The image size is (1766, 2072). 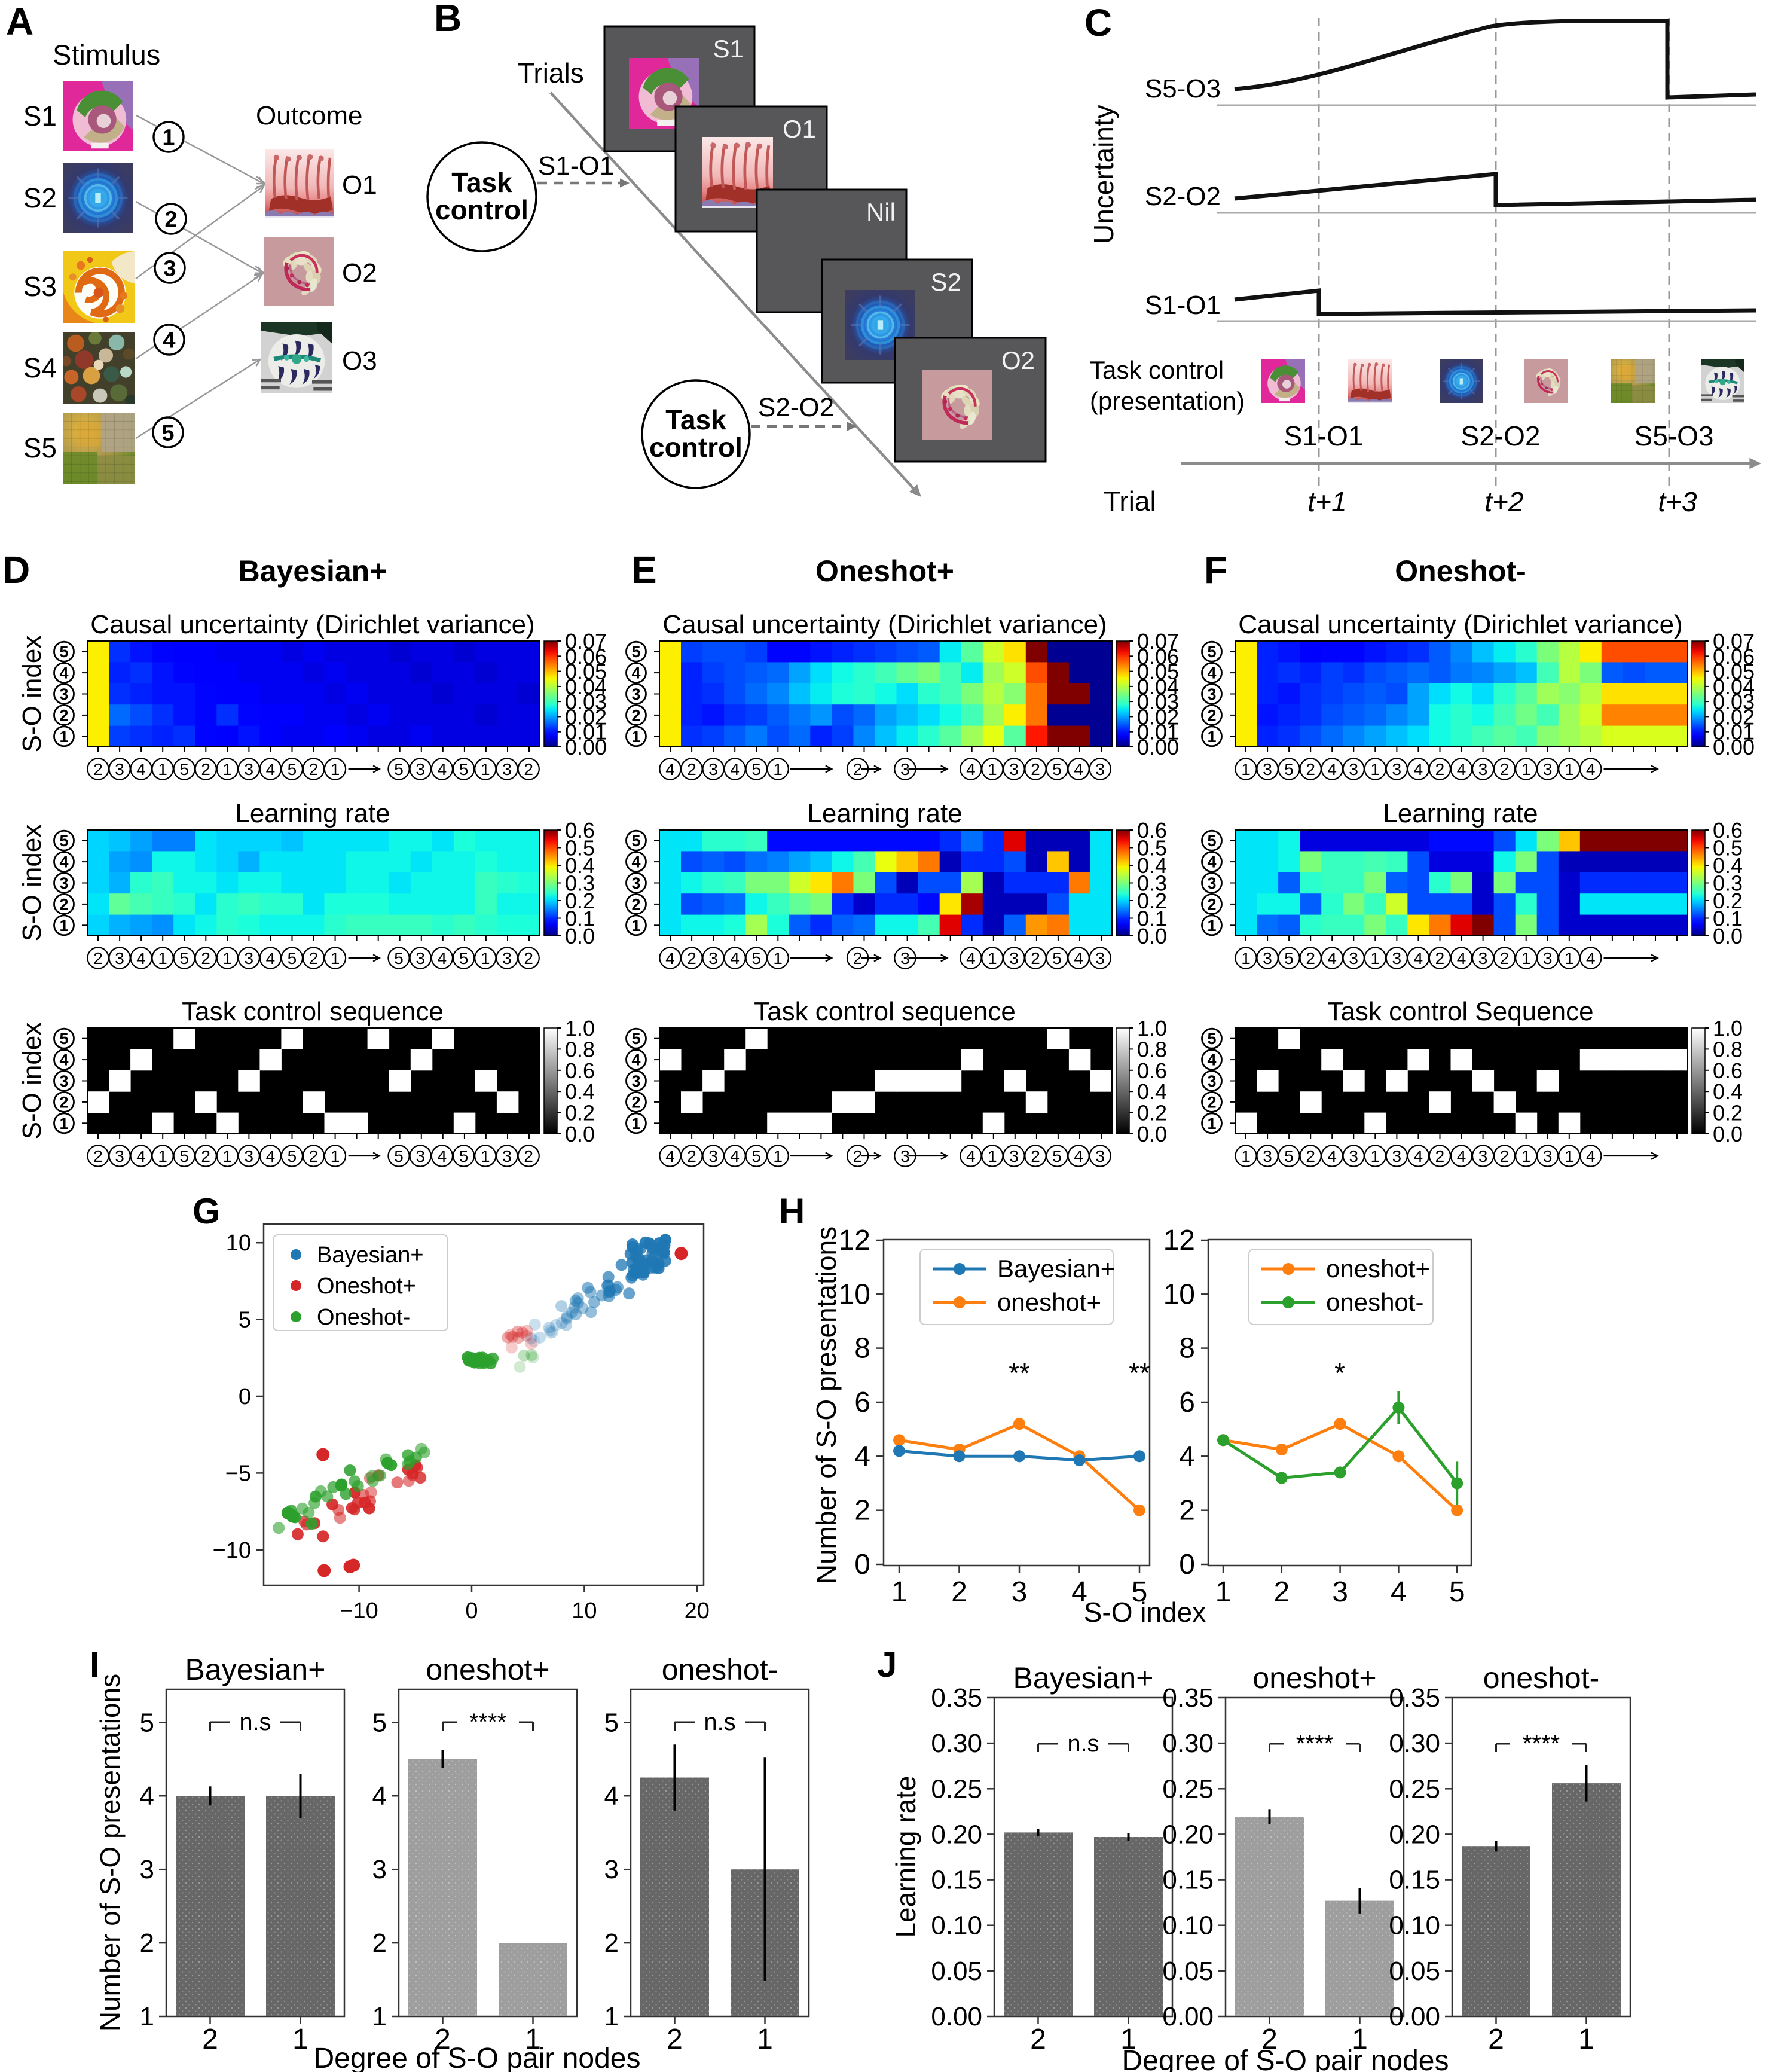 What do you see at coordinates (238, 1243) in the screenshot?
I see `svg-text: 10` at bounding box center [238, 1243].